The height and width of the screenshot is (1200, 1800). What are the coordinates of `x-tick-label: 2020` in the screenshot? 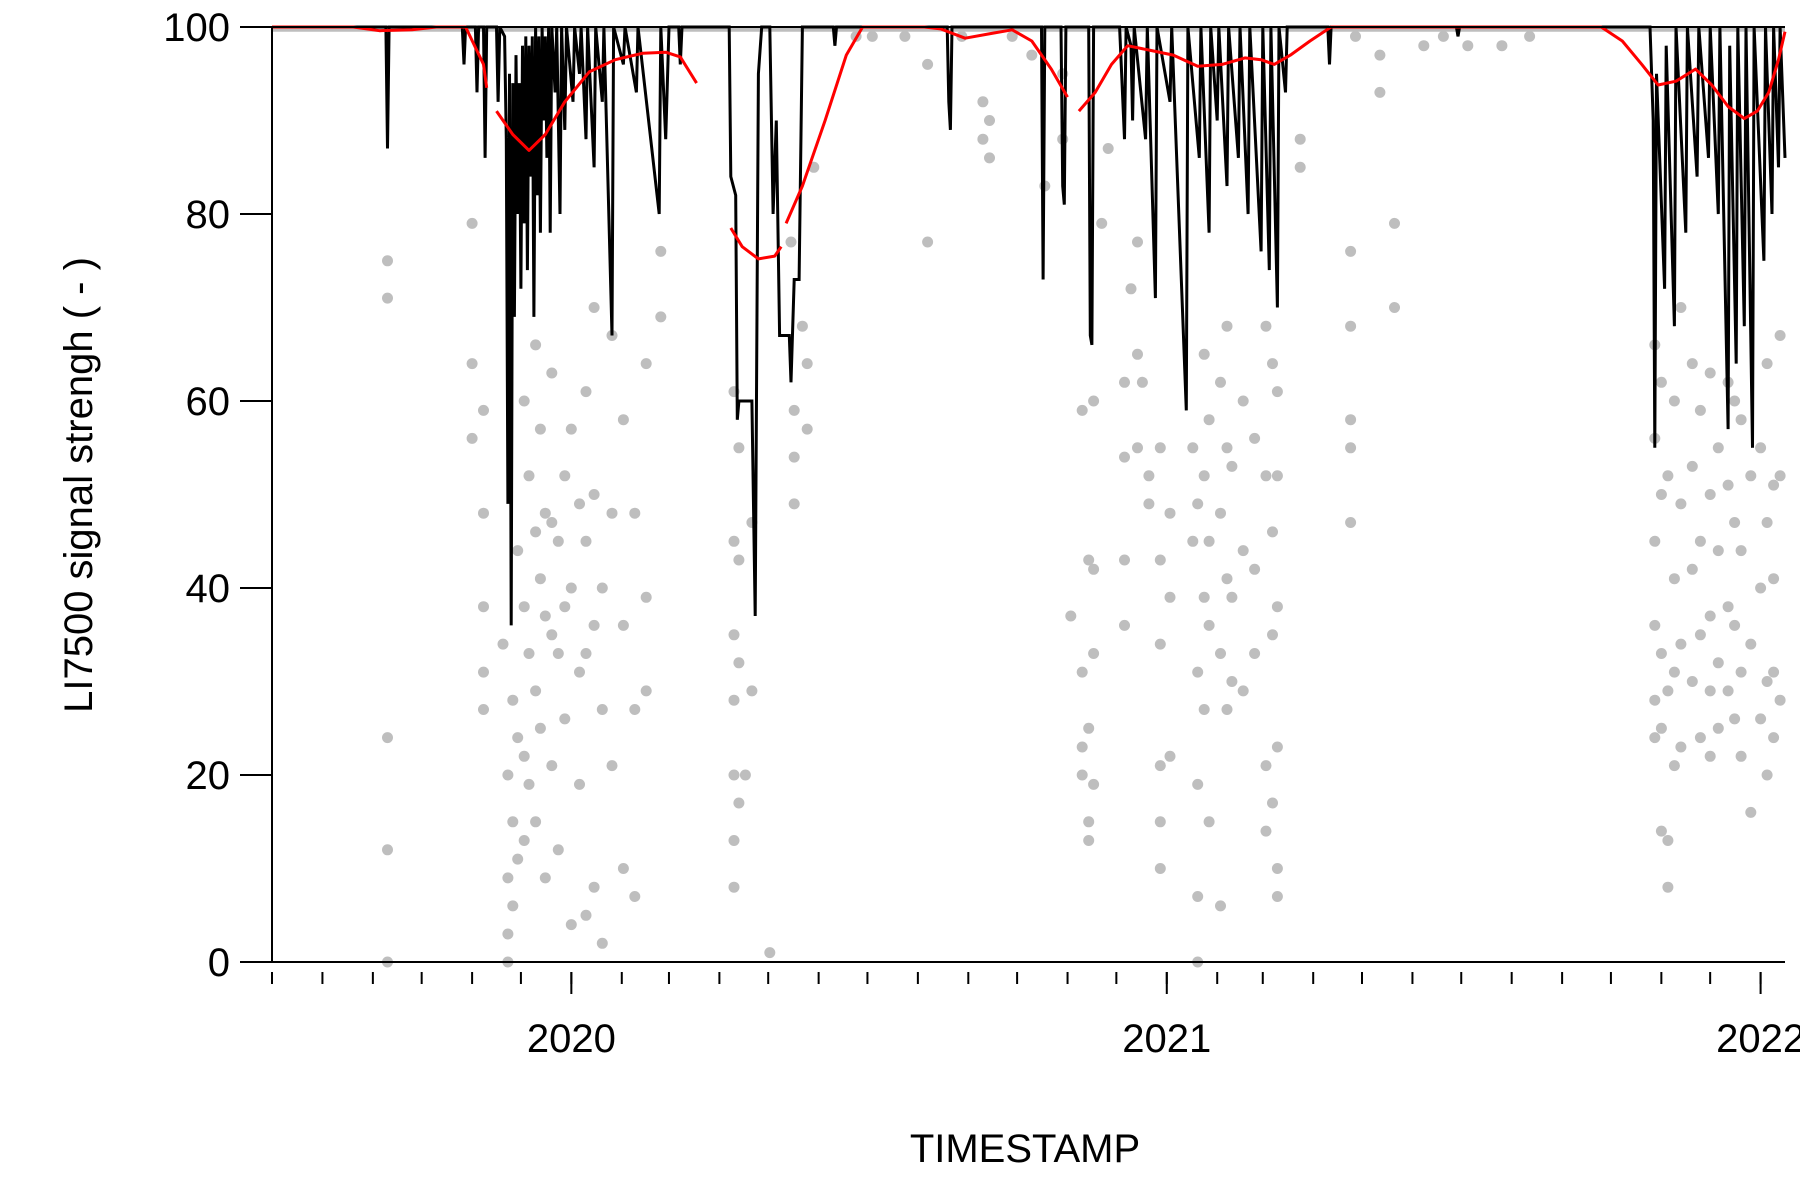 It's located at (571, 1039).